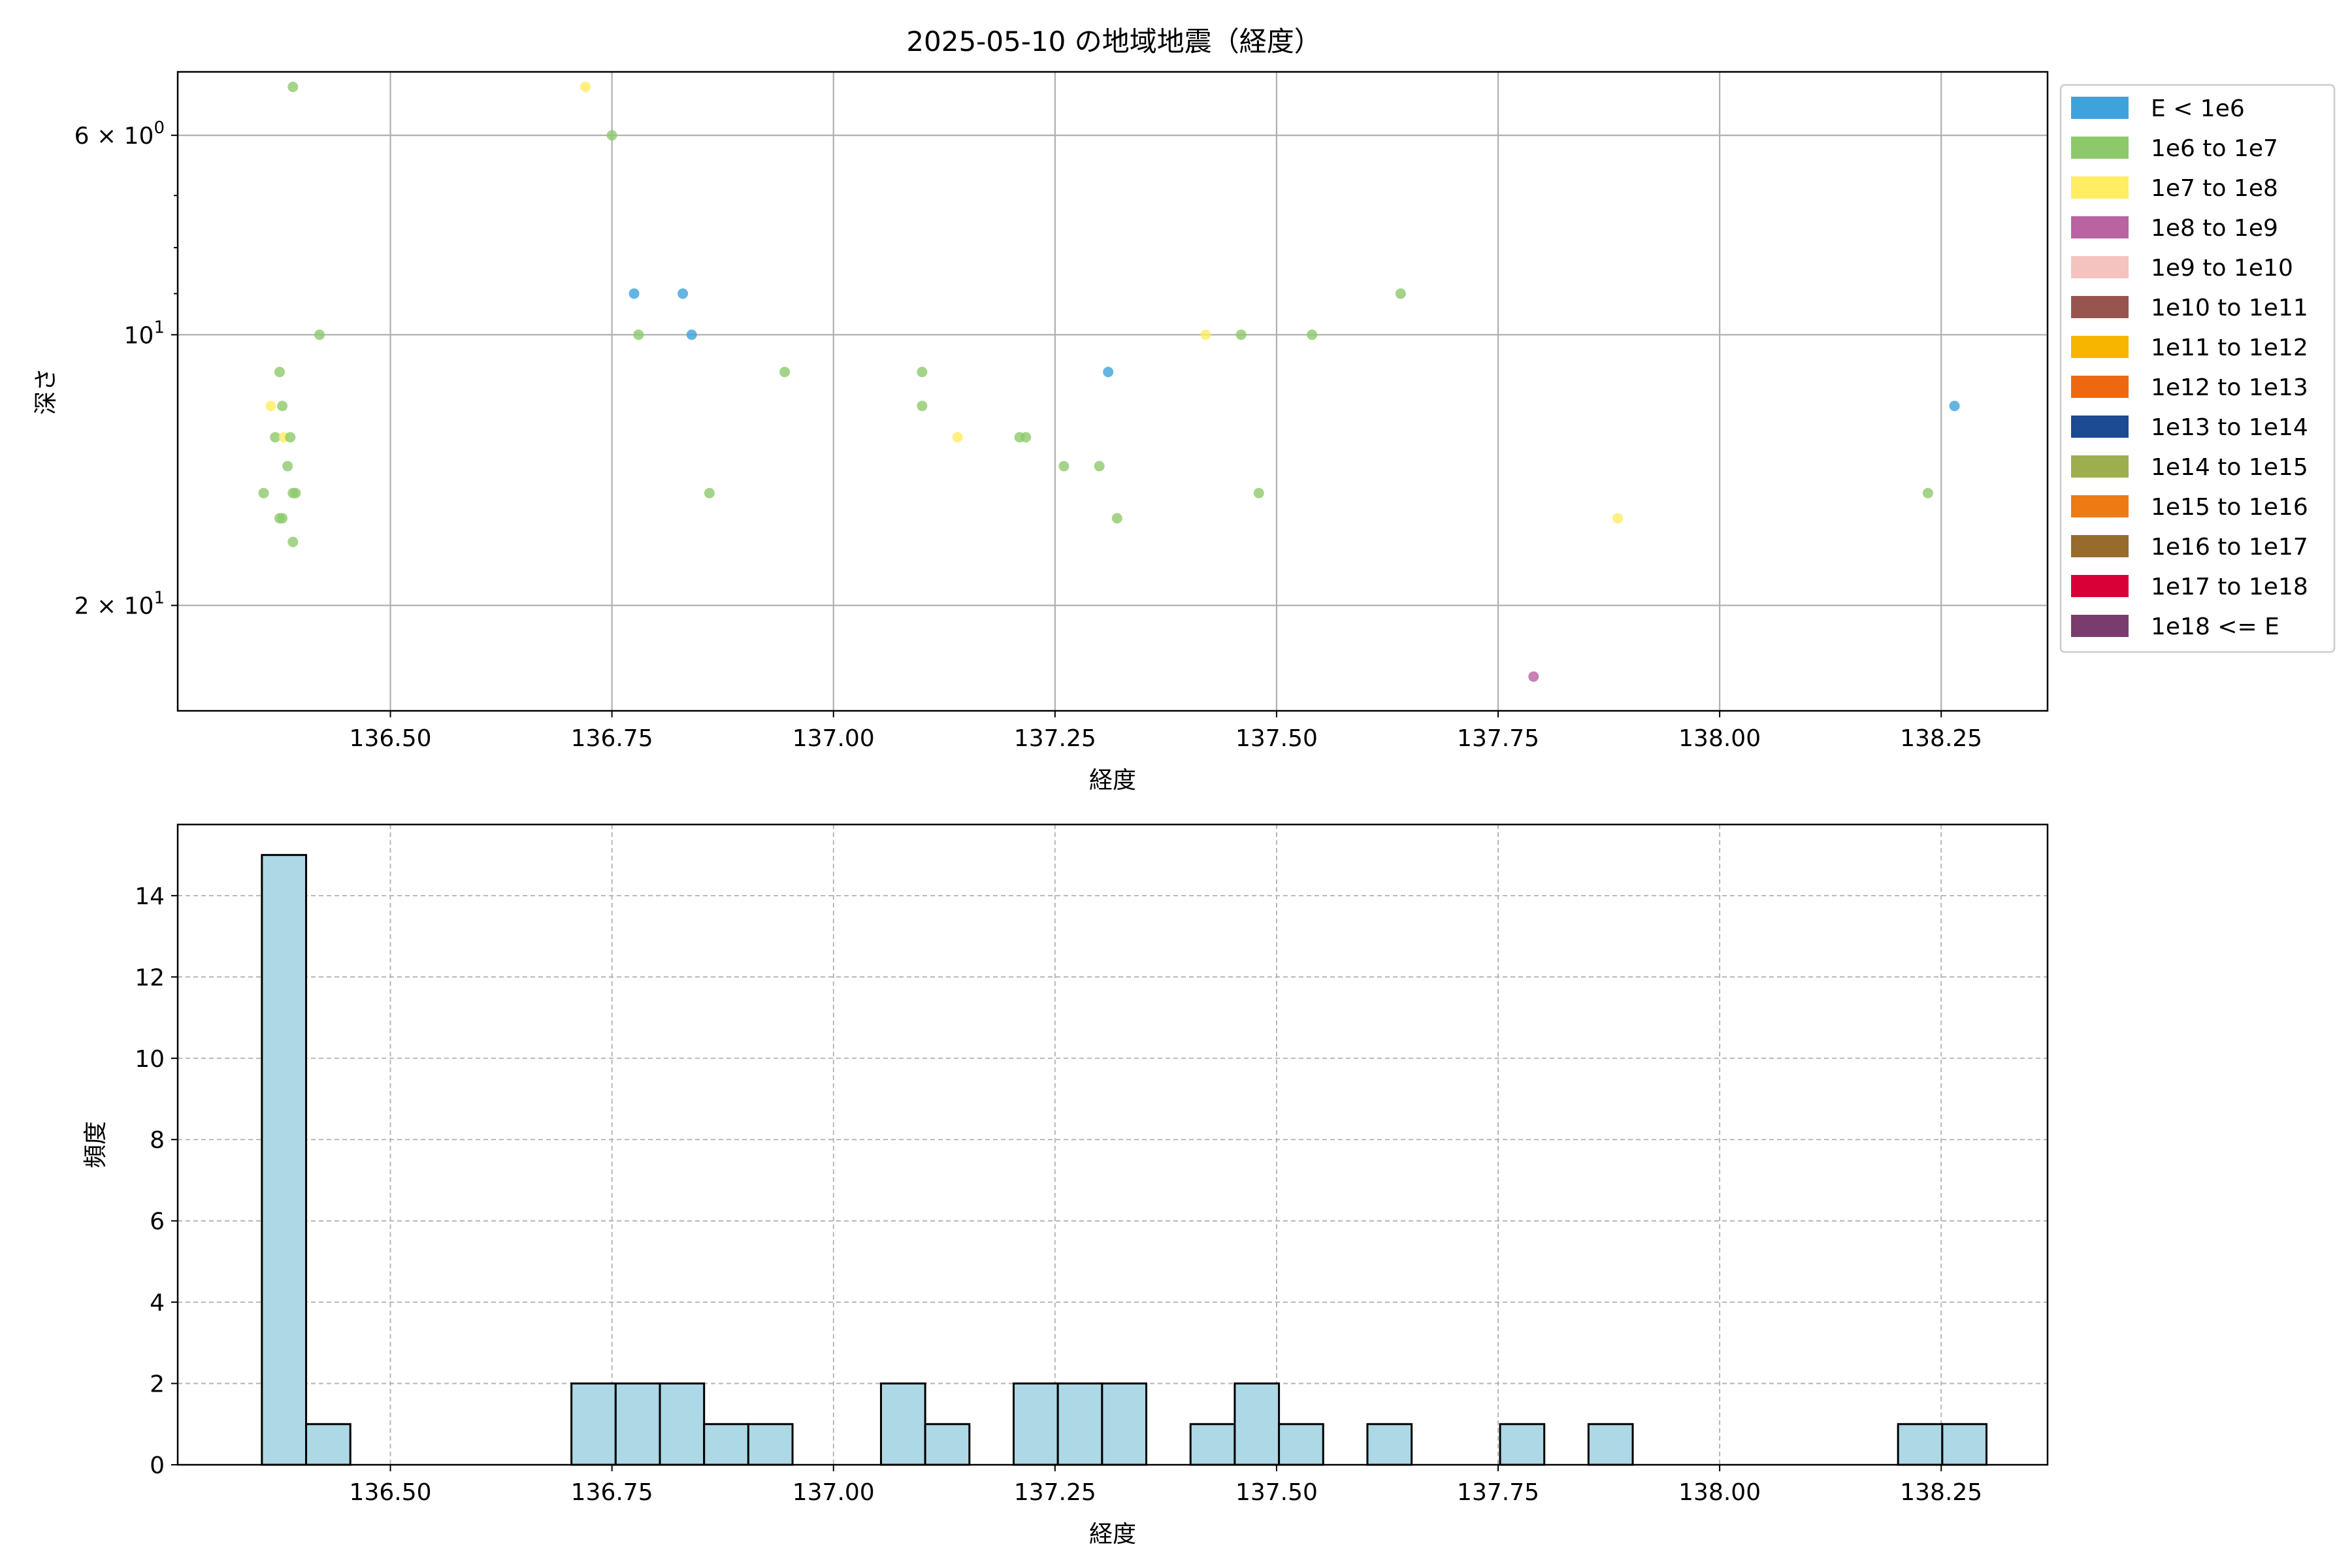  Describe the element at coordinates (2222, 268) in the screenshot. I see `legend-entry-label: 1e9 to 1e10` at that location.